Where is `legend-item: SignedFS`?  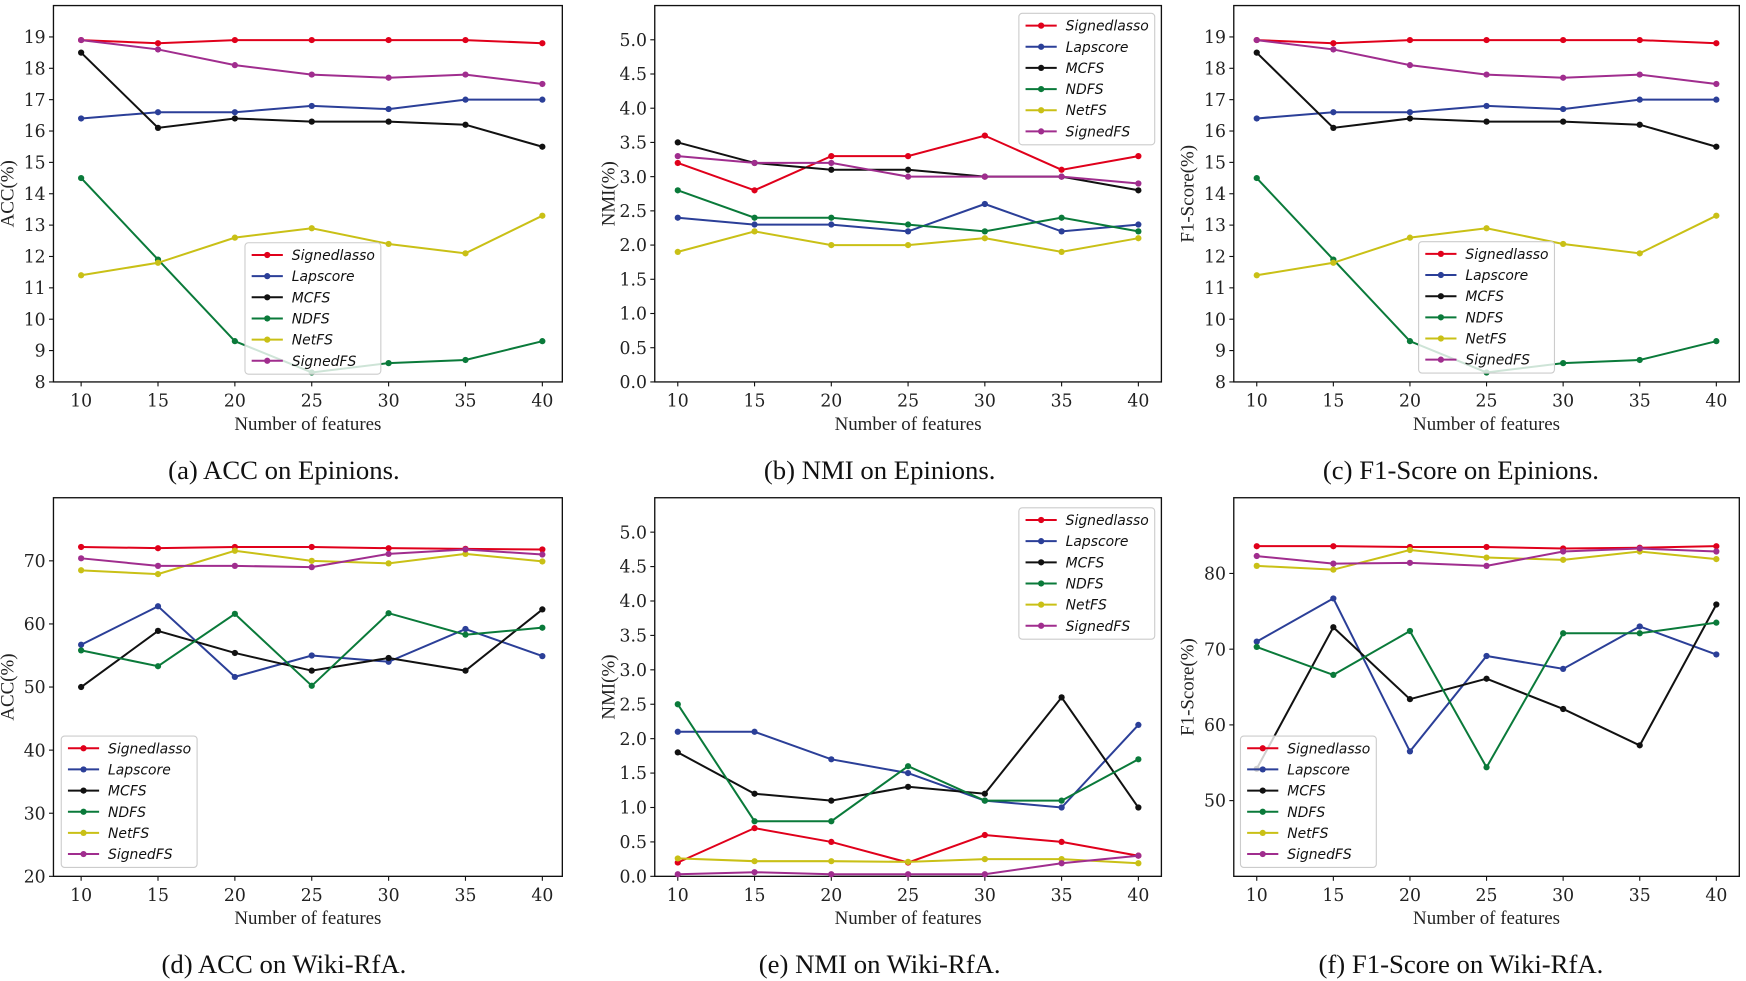 legend-item: SignedFS is located at coordinates (120, 855).